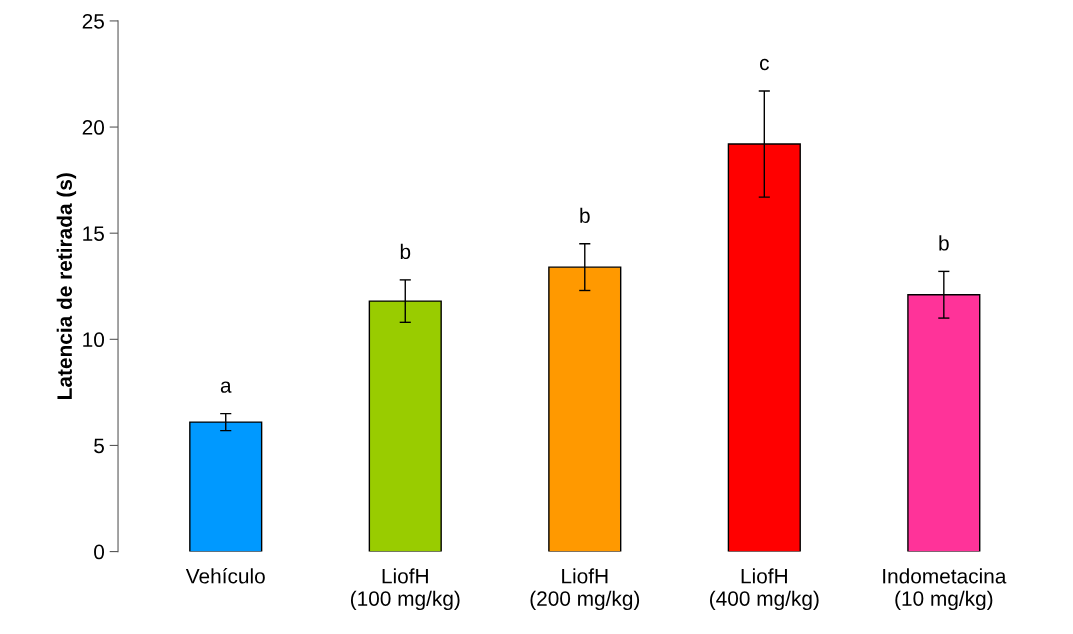  Describe the element at coordinates (225, 576) in the screenshot. I see `x-tick-label: Vehículo` at that location.